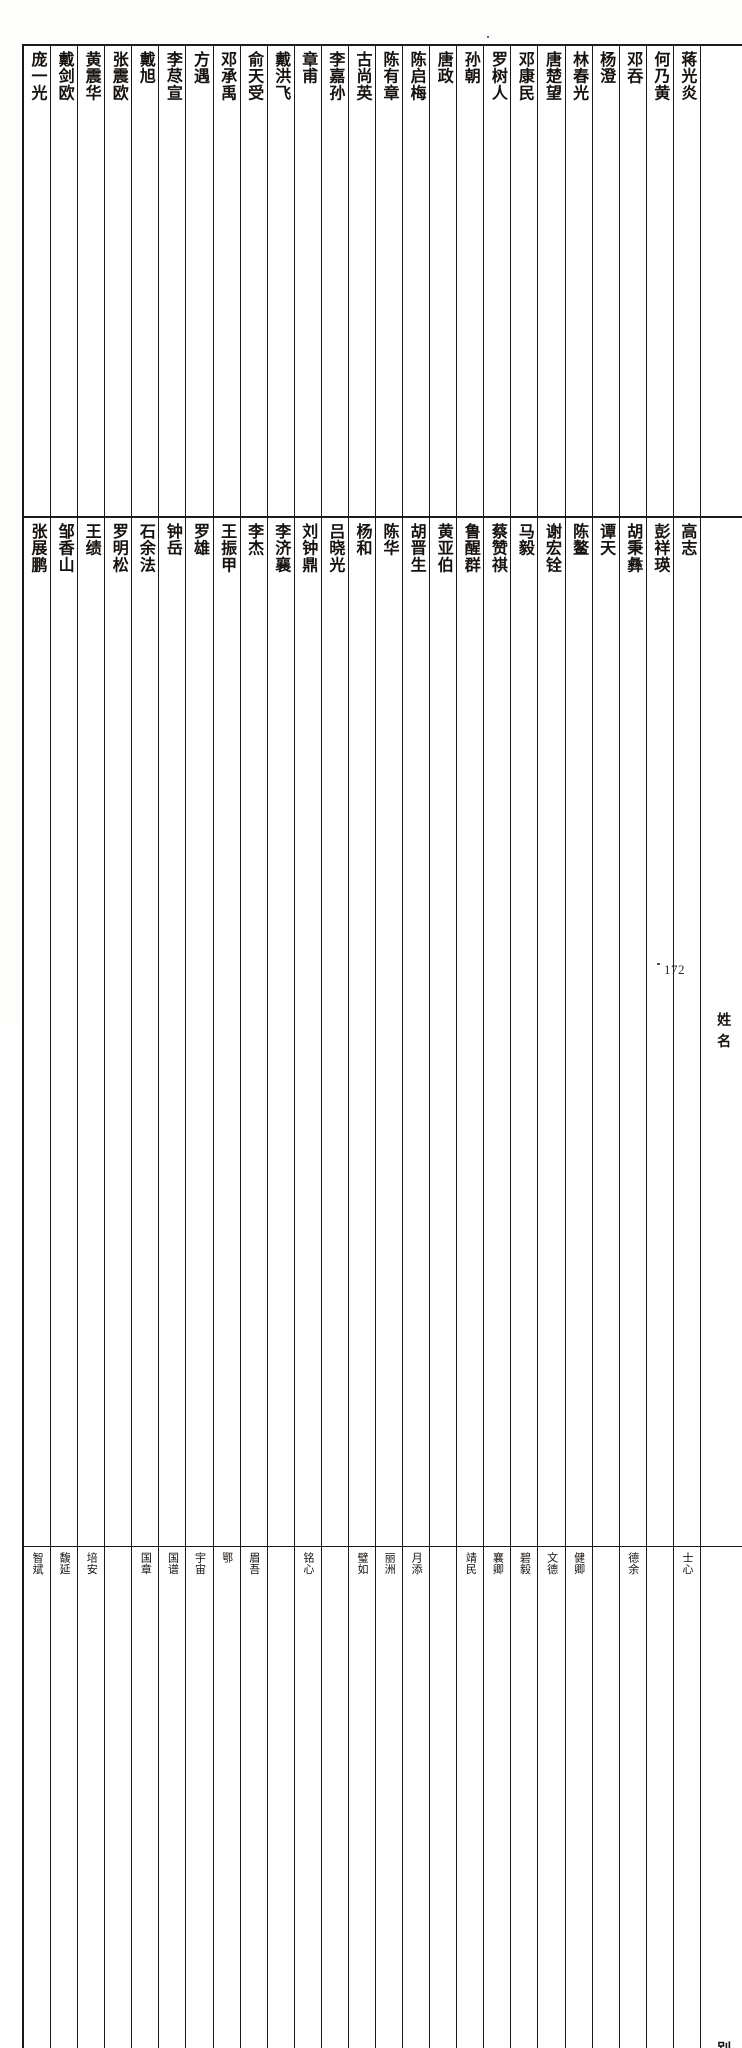 This screenshot has height=2048, width=742. Describe the element at coordinates (91, 1032) in the screenshot. I see `cell-content: 王绩` at that location.